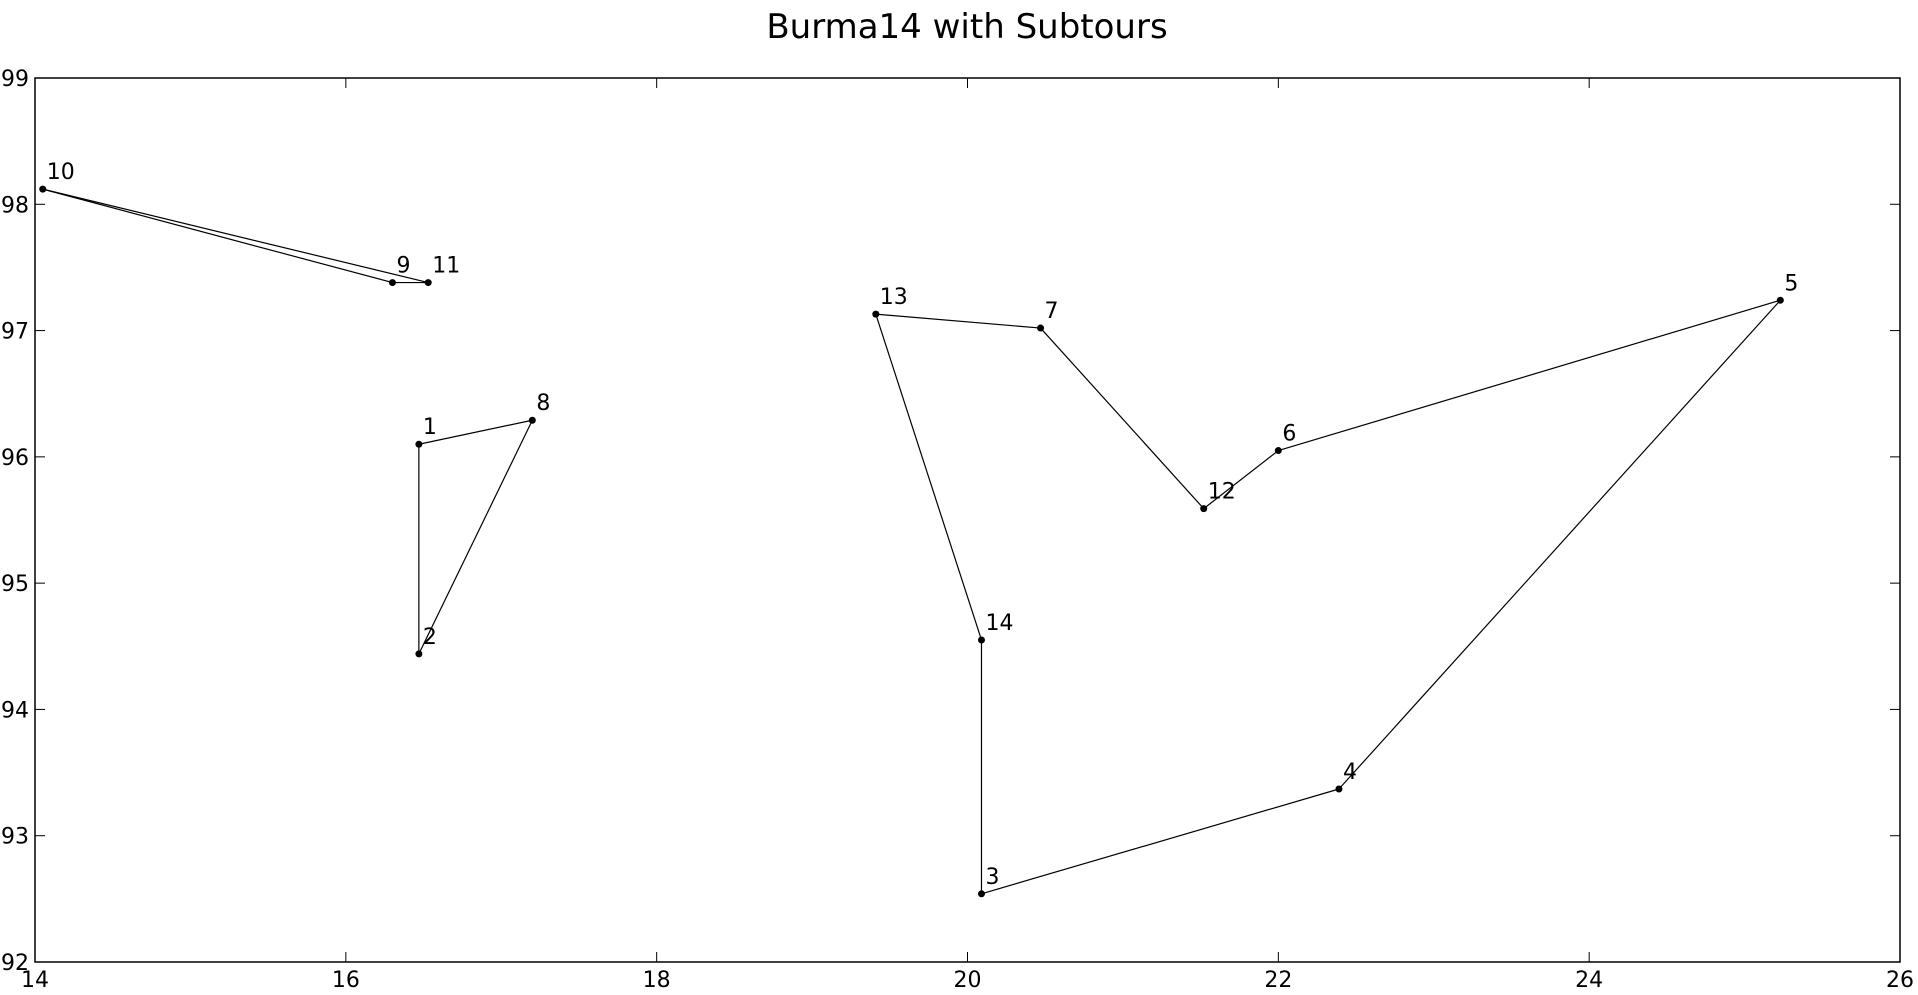 The image size is (1918, 995). Describe the element at coordinates (543, 403) in the screenshot. I see `city-label-8: 8` at that location.